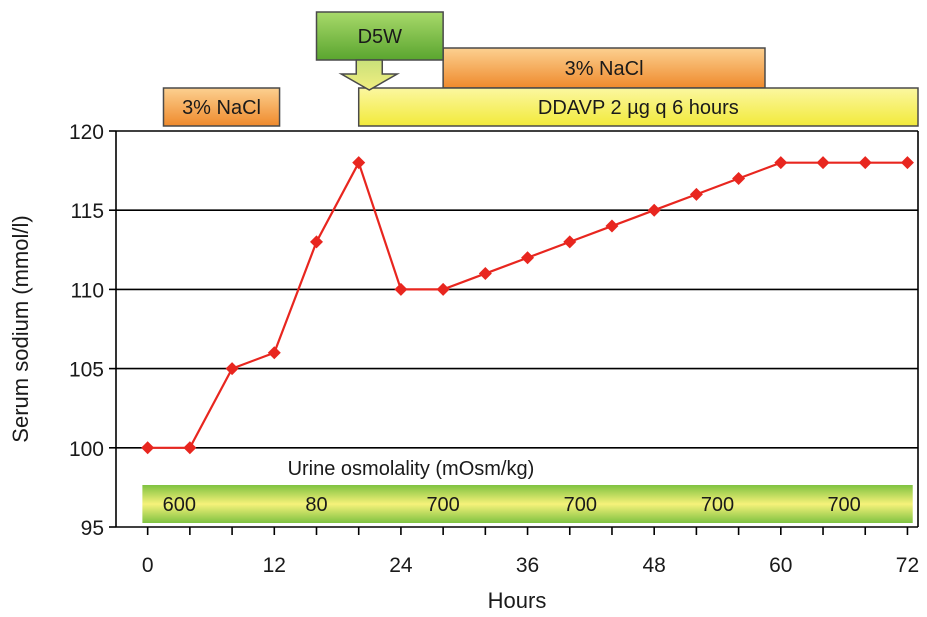 The width and height of the screenshot is (927, 617). Describe the element at coordinates (517, 600) in the screenshot. I see `x-axis-title: Hours` at that location.